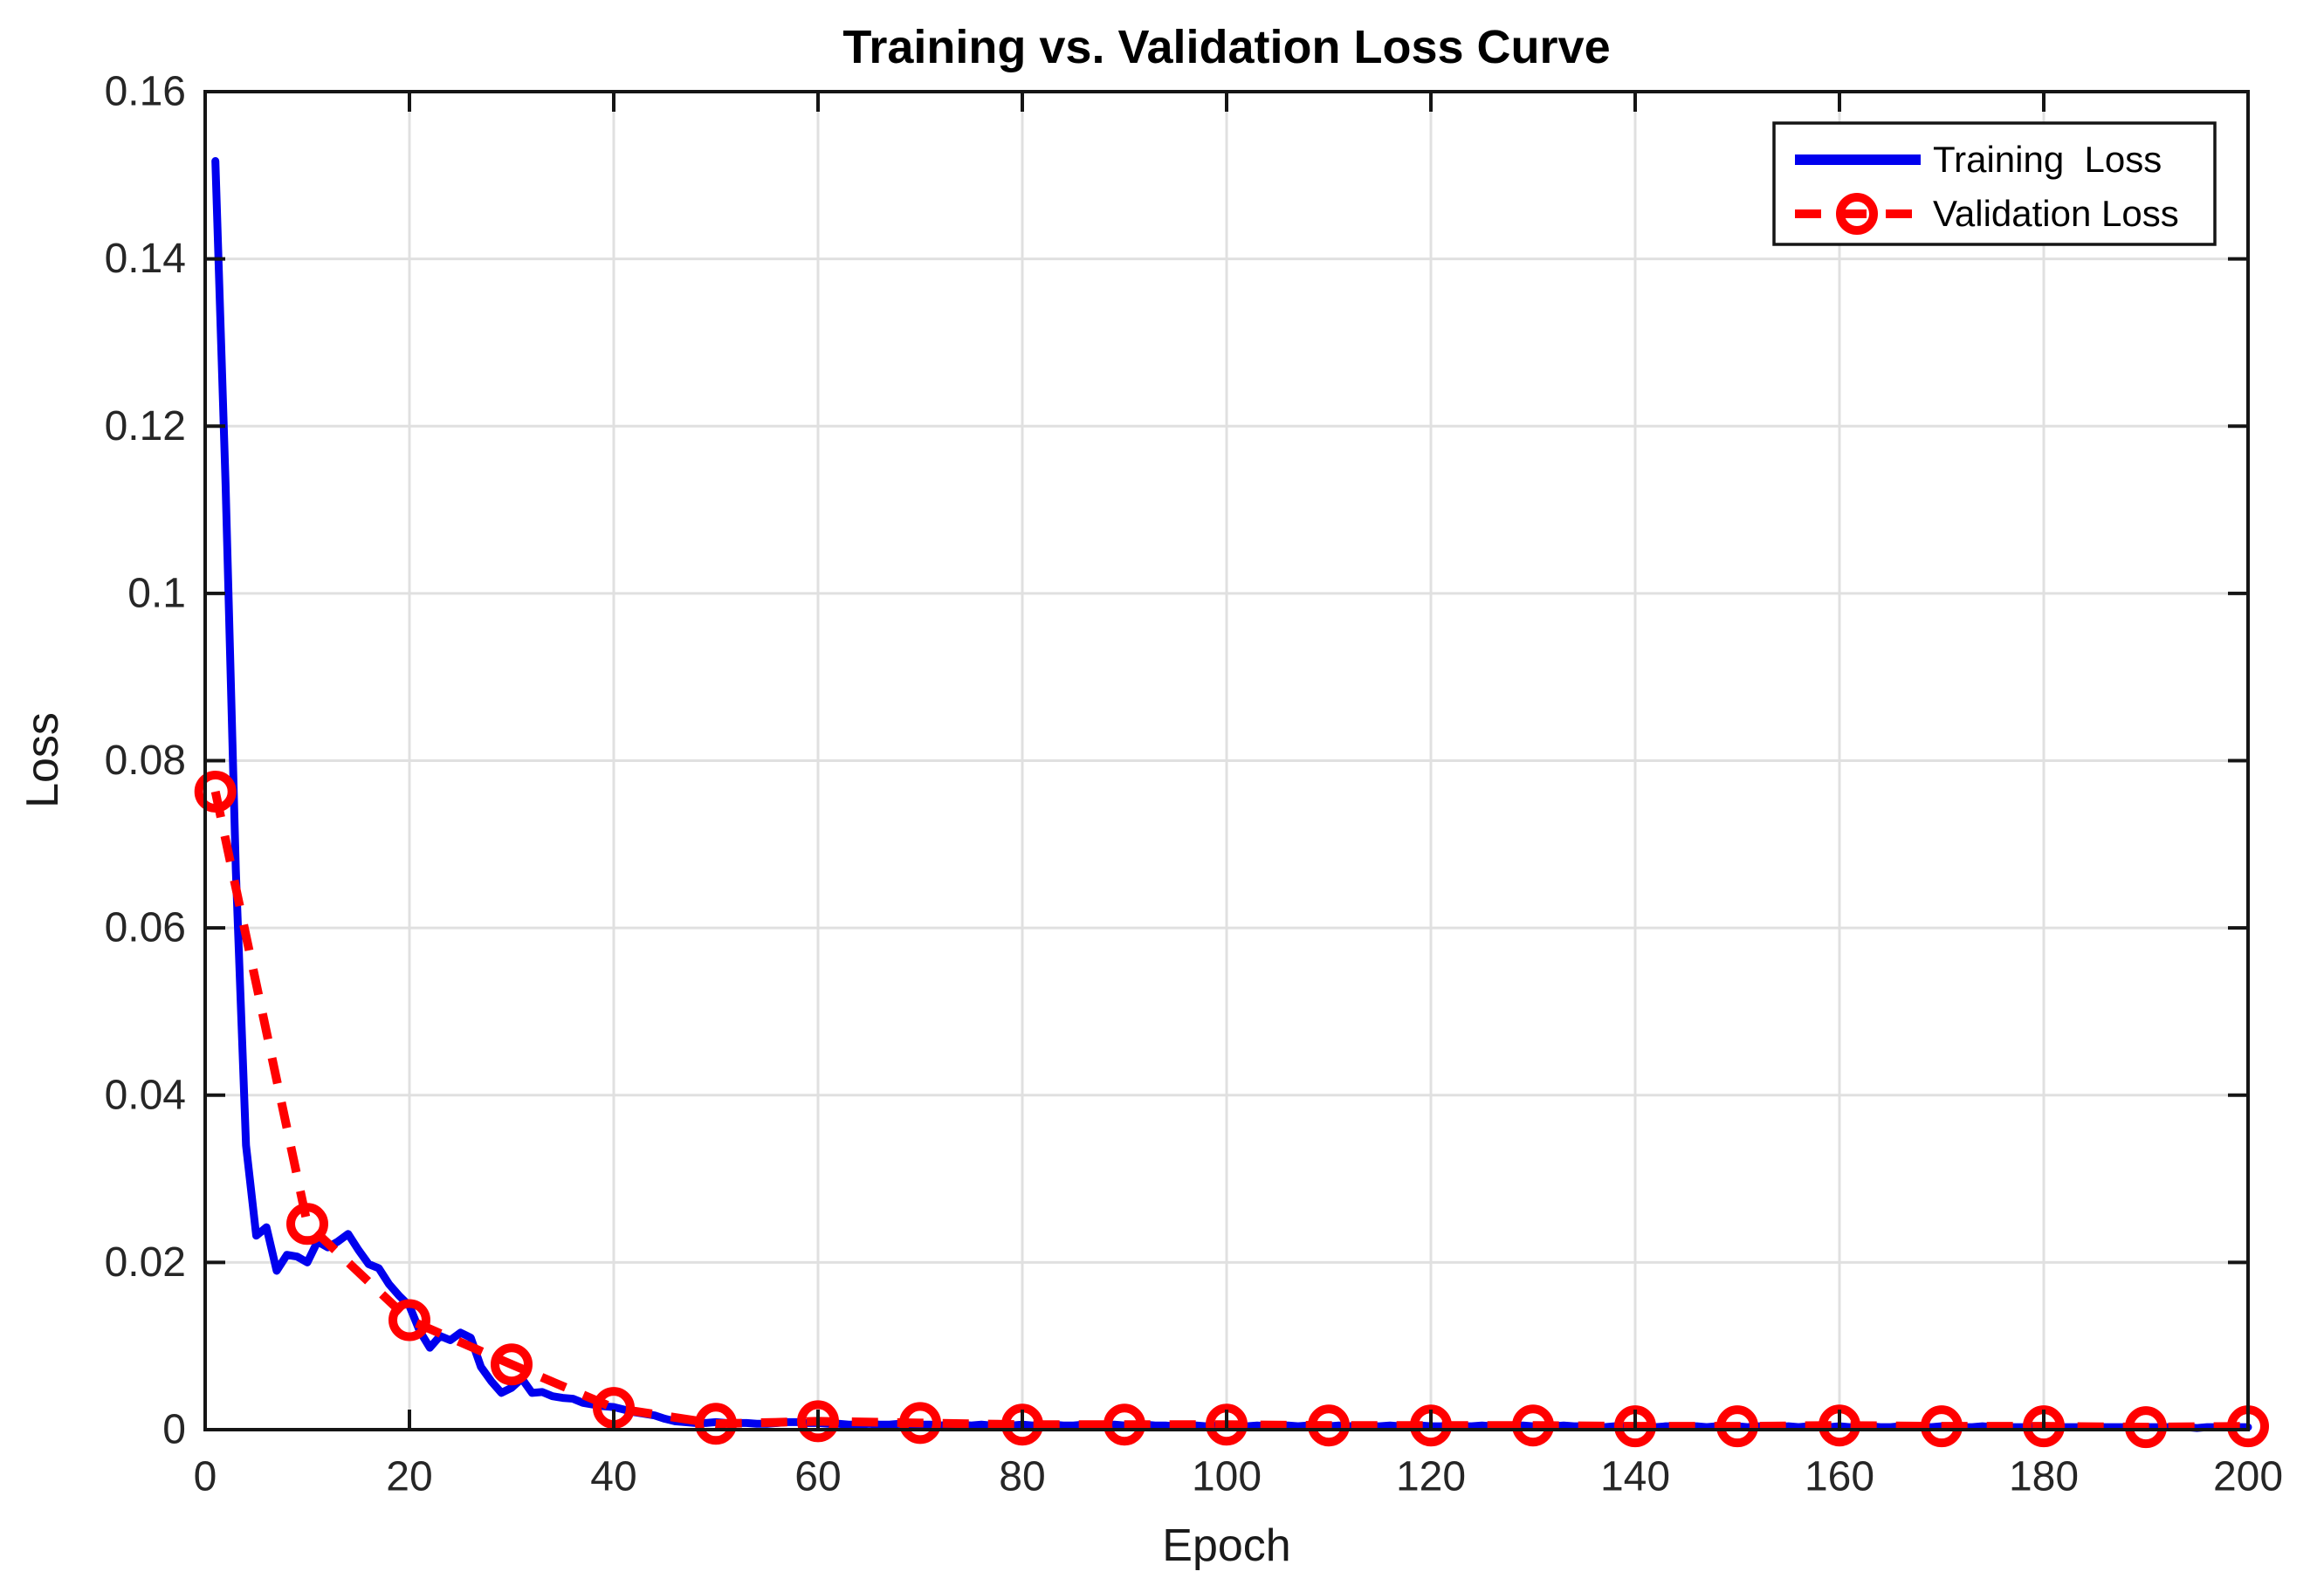  What do you see at coordinates (1022, 1477) in the screenshot?
I see `x-tick-label: 80` at bounding box center [1022, 1477].